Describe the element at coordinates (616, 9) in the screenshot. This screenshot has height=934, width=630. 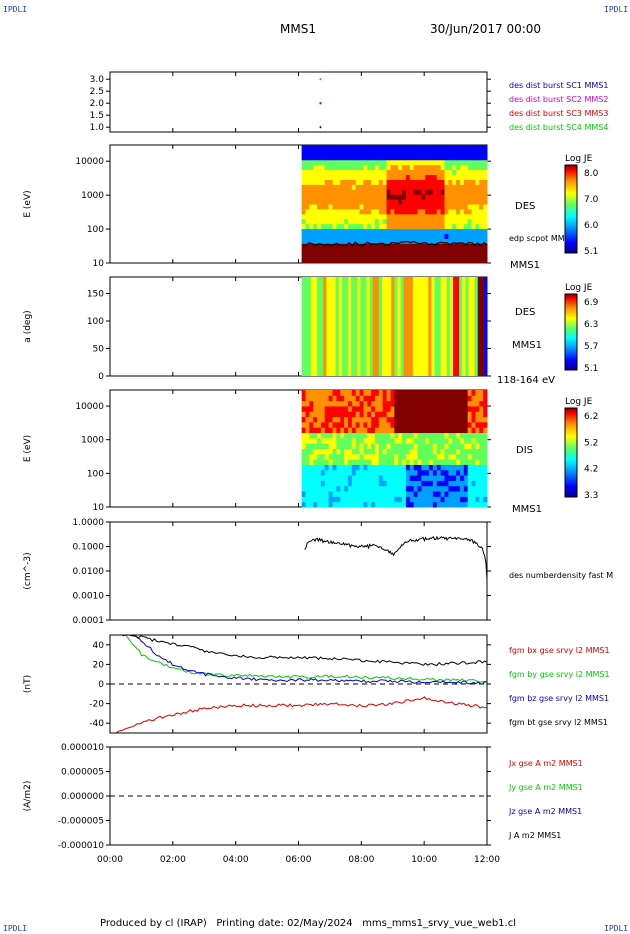
I see `corner-label-top-right: IPDLI` at that location.